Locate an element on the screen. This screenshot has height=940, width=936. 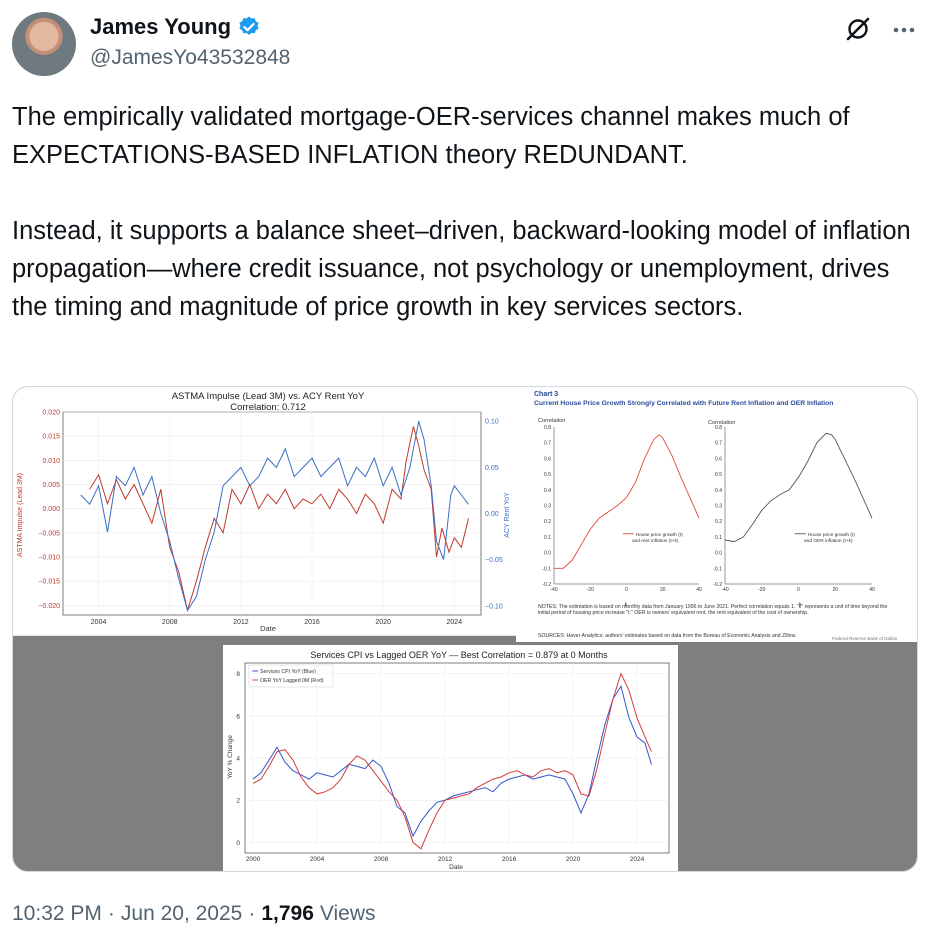
chart1-frame is located at coordinates (272, 513).